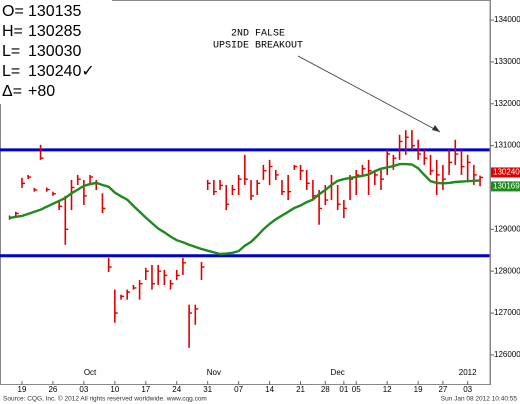 The height and width of the screenshot is (404, 520). Describe the element at coordinates (54, 11) in the screenshot. I see `stat-value: 130135` at that location.